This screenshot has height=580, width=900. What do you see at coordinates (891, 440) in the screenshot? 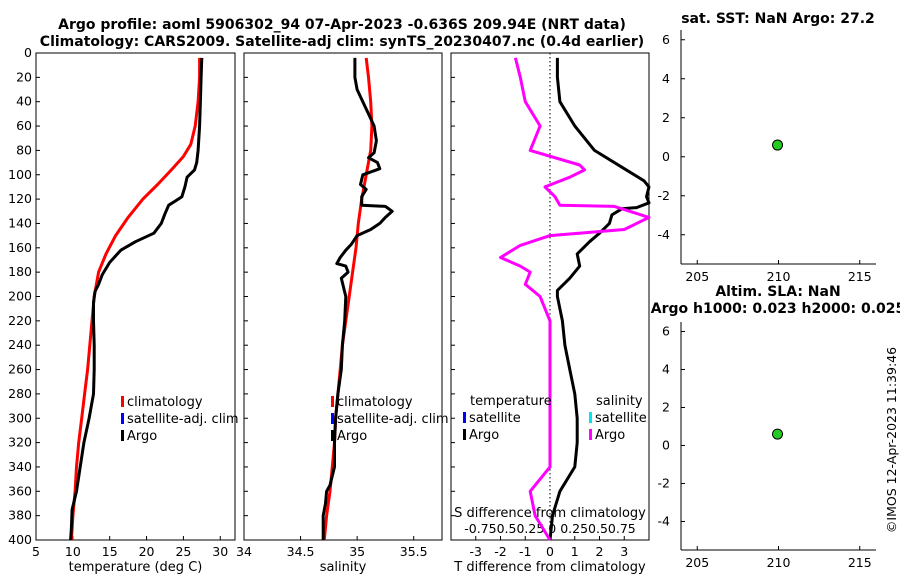
I see `watermark: ©IMOS 12-Apr-2023 11:39:46` at bounding box center [891, 440].